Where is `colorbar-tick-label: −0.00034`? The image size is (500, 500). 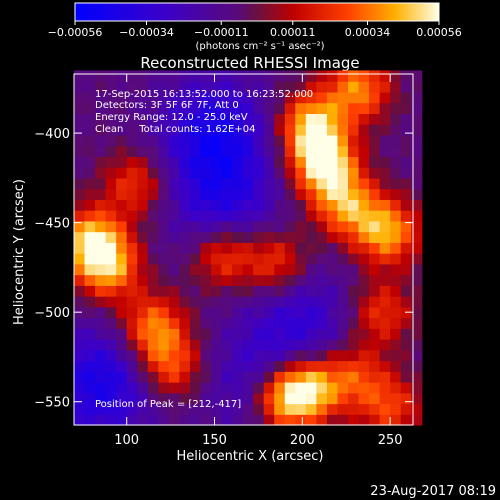
colorbar-tick-label: −0.00034 is located at coordinates (146, 32).